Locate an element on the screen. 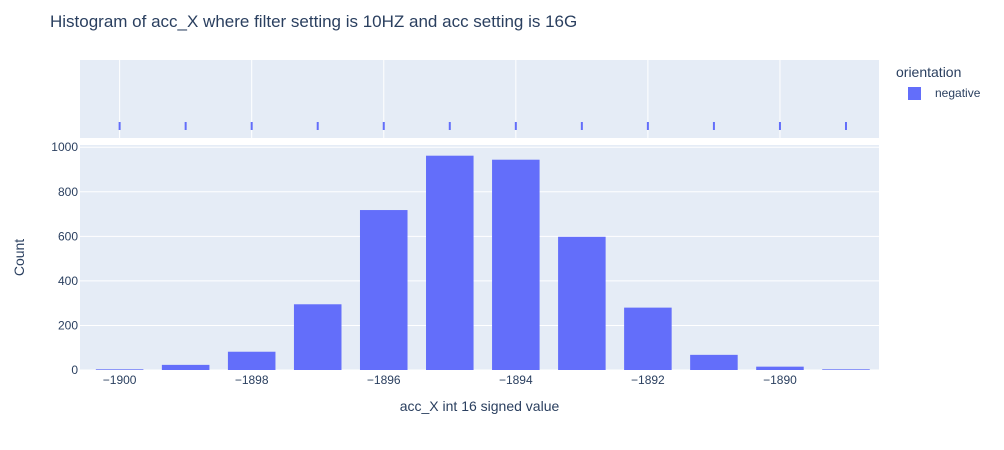 This screenshot has width=1004, height=450. x-axis-title: acc_X int 16 signed value is located at coordinates (480, 406).